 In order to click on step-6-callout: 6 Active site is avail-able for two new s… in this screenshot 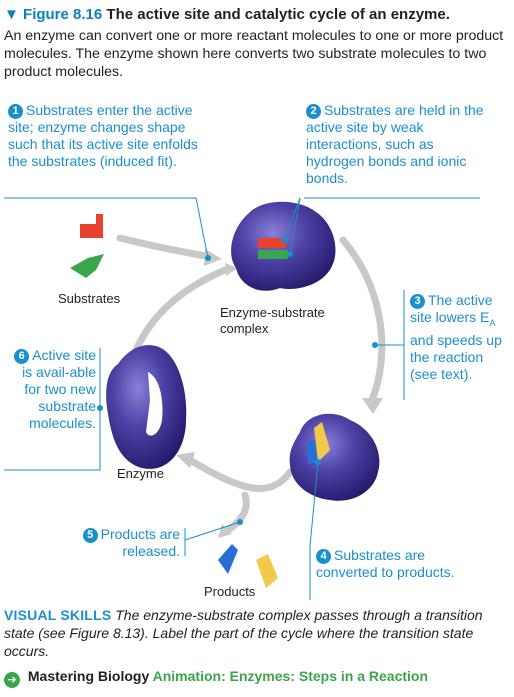, I will do `click(50, 389)`.